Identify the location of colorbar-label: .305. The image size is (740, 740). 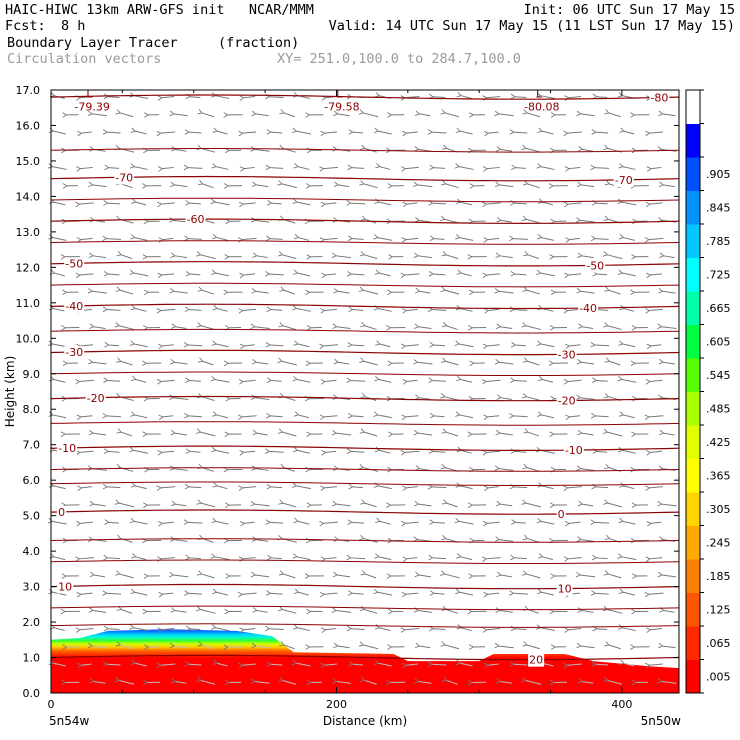
(718, 509).